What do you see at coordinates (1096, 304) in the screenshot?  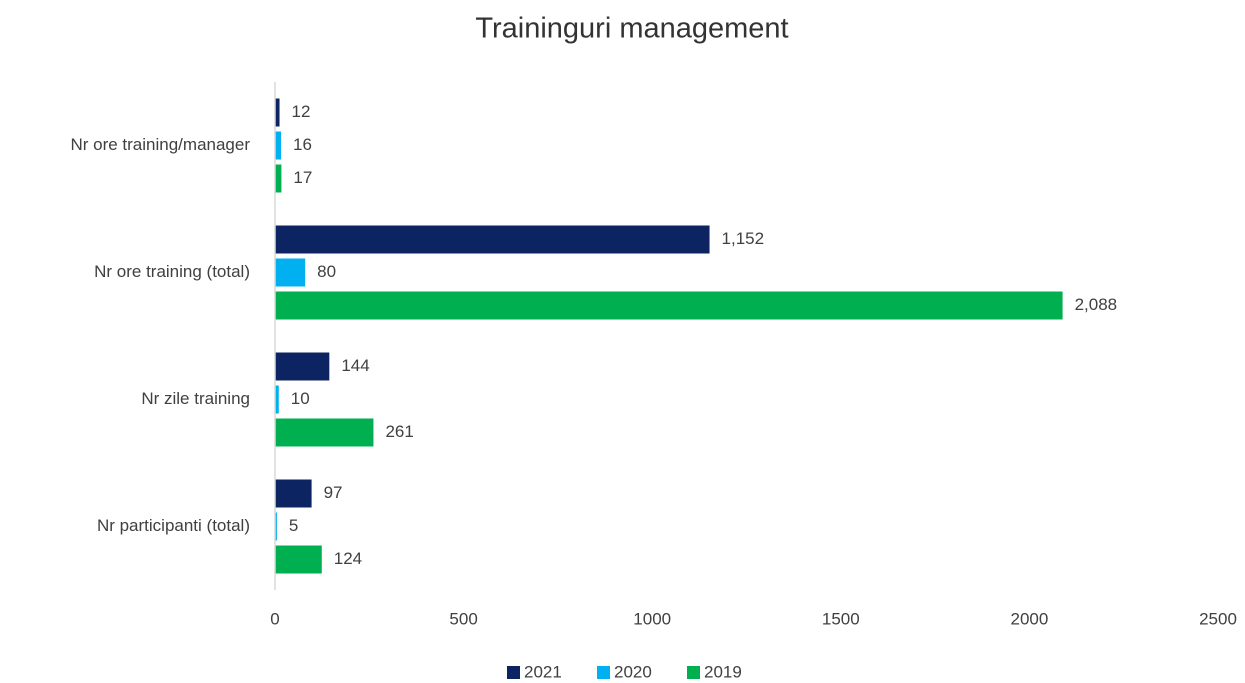 I see `data-label: 2,088` at bounding box center [1096, 304].